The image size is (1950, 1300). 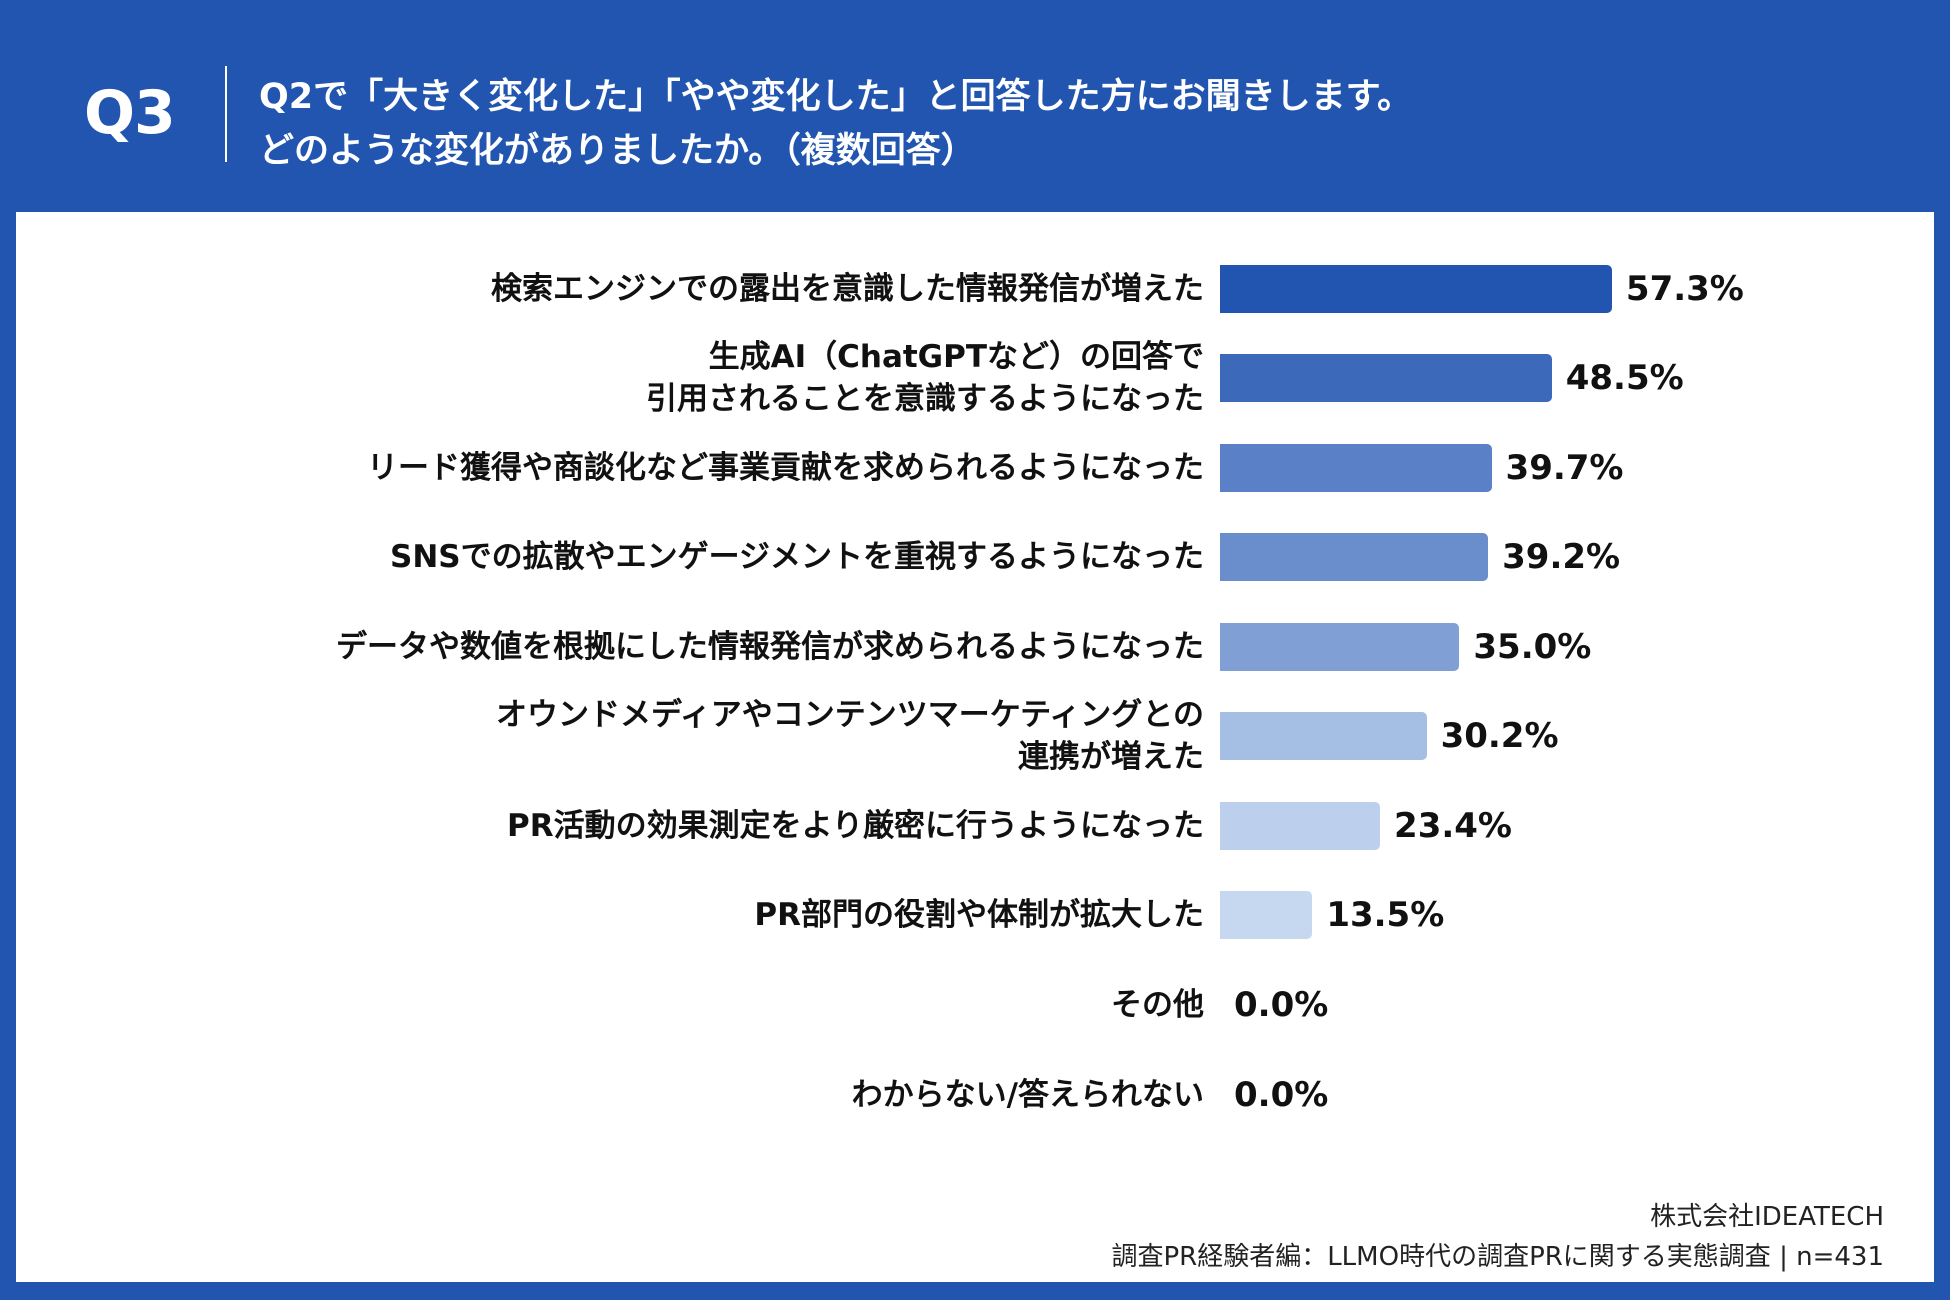 I want to click on category-label: オウンドメディアやコンテンツマーケティングとの 連携が増えた, so click(x=849, y=736).